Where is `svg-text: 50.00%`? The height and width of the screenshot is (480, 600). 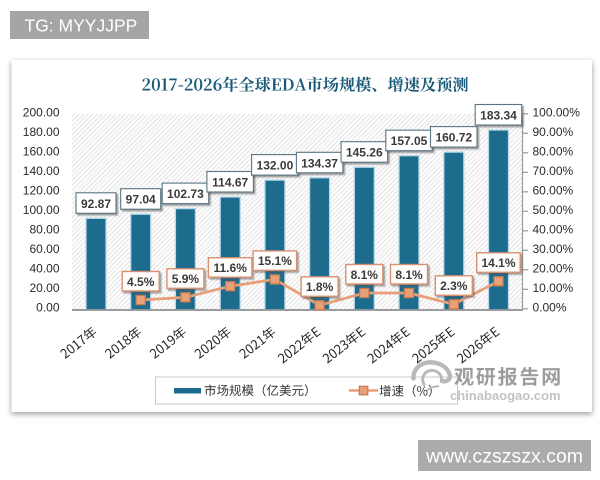
svg-text: 50.00% is located at coordinates (553, 210).